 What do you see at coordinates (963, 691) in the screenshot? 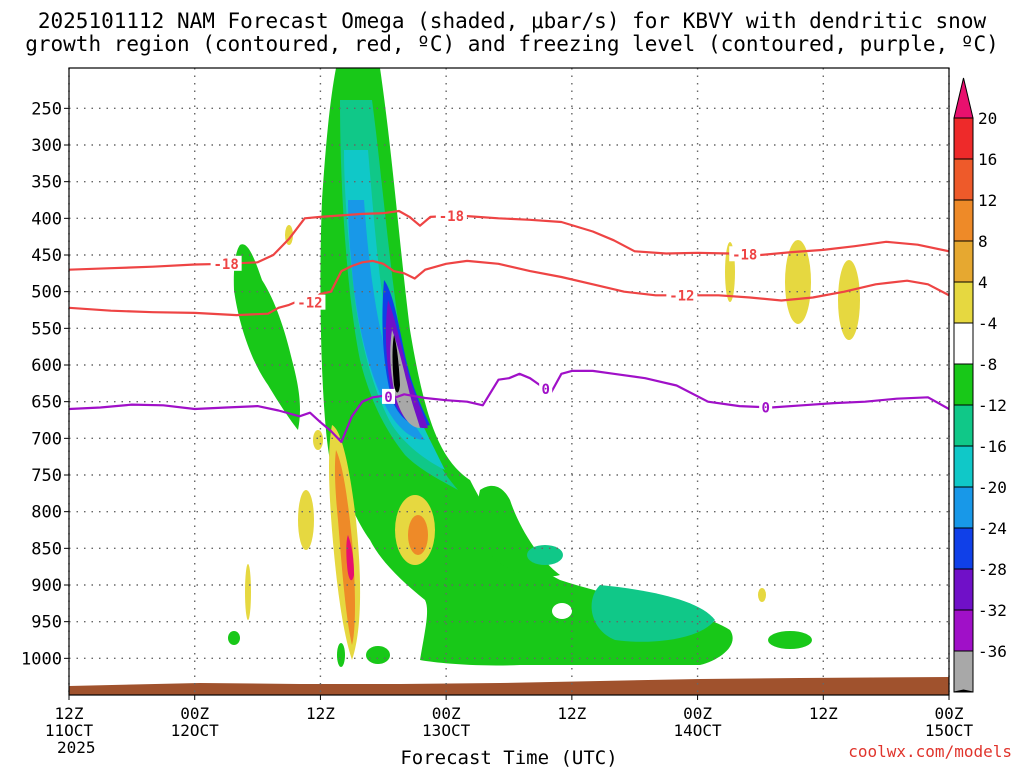
I see `colorbar-swatch-bottom-arrow` at bounding box center [963, 691].